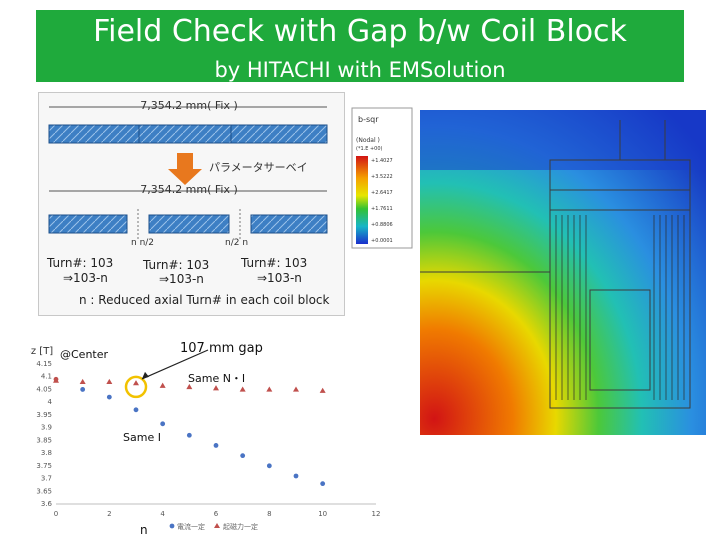 The width and height of the screenshot is (720, 540). I want to click on same-ni-label: Same N・I, so click(216, 378).